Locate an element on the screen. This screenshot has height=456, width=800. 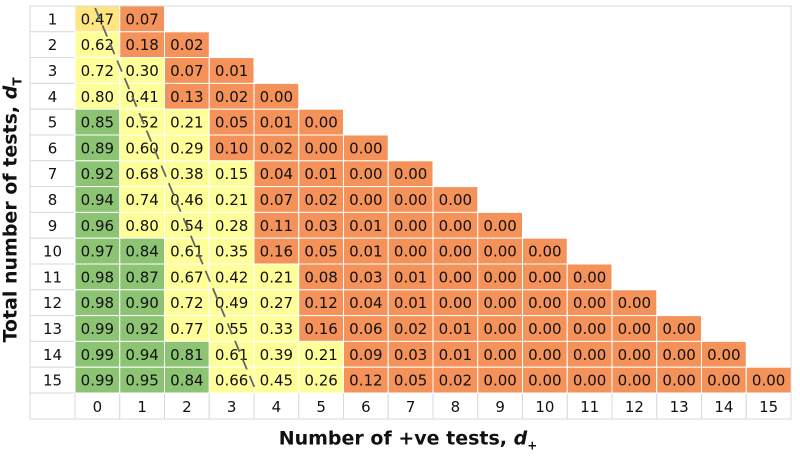
row-label: 15 is located at coordinates (52, 381).